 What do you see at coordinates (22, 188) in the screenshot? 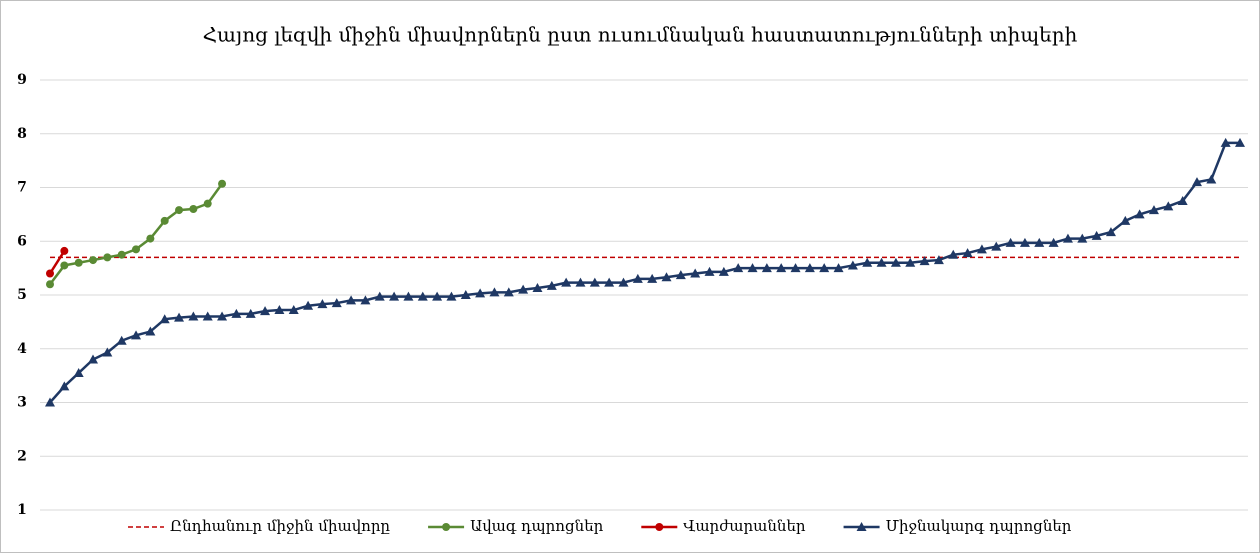
I see `y-tick-label: 7` at bounding box center [22, 188].